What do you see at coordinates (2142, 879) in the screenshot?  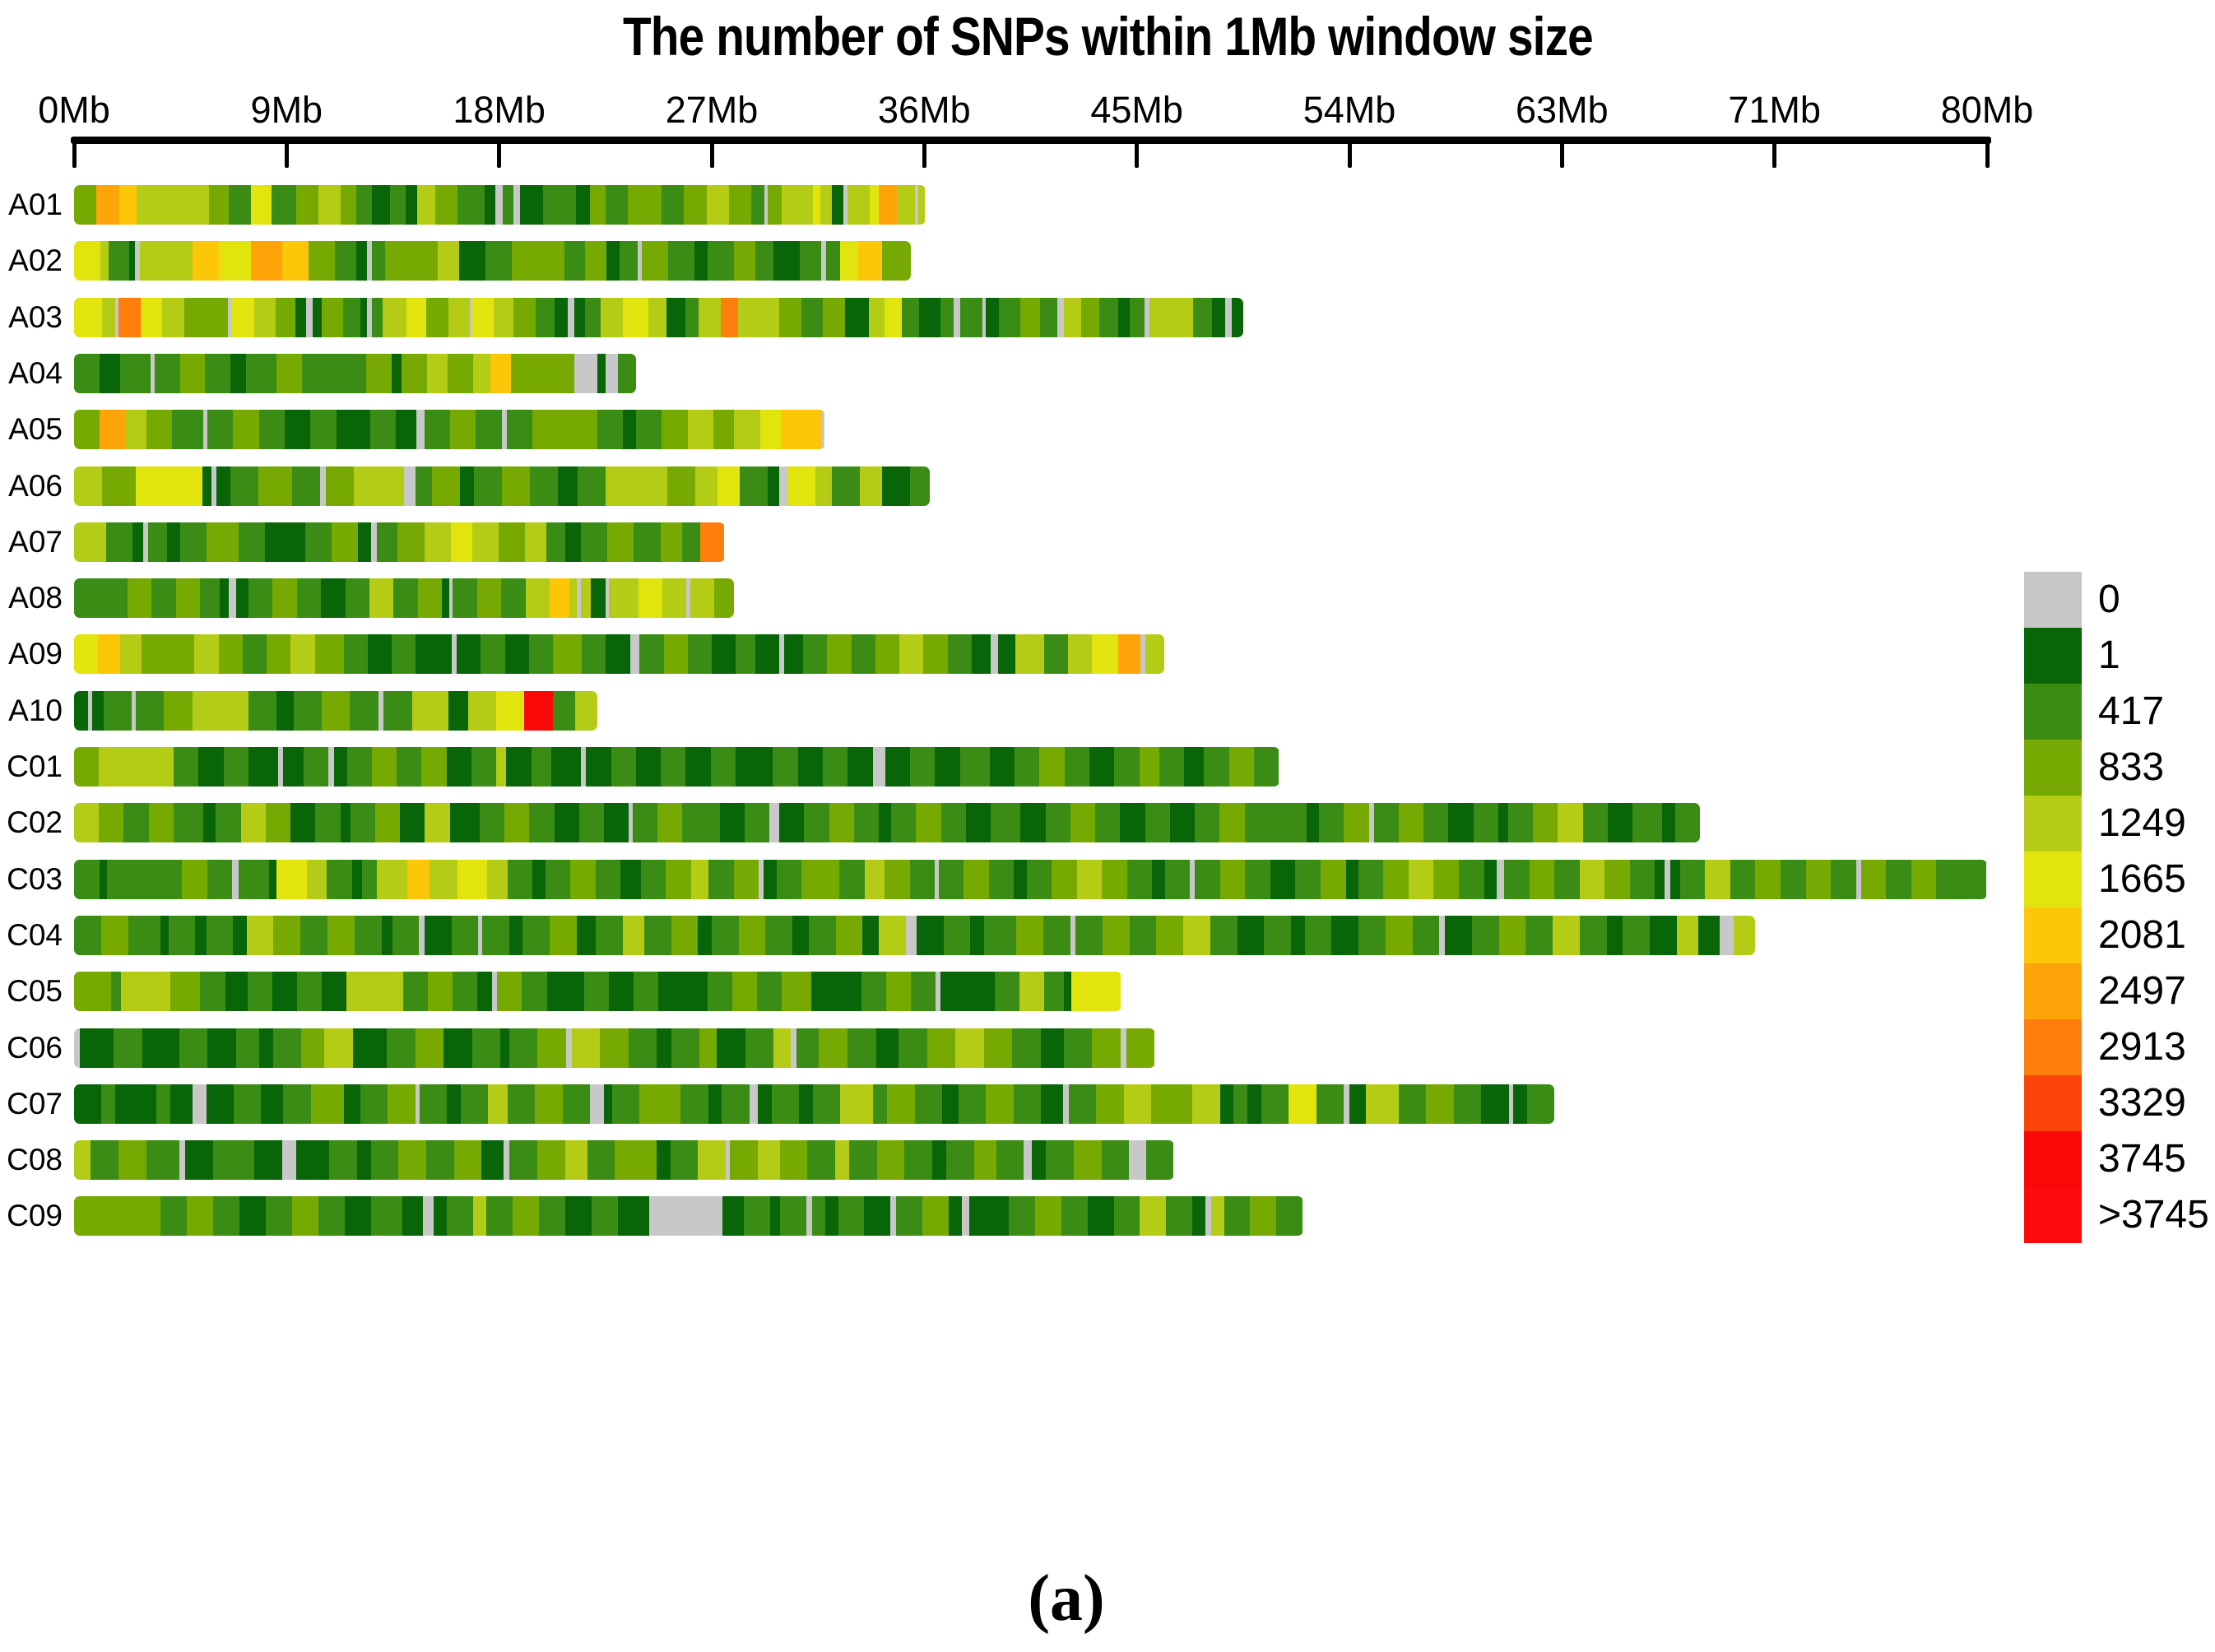 I see `legend-label: 1665` at bounding box center [2142, 879].